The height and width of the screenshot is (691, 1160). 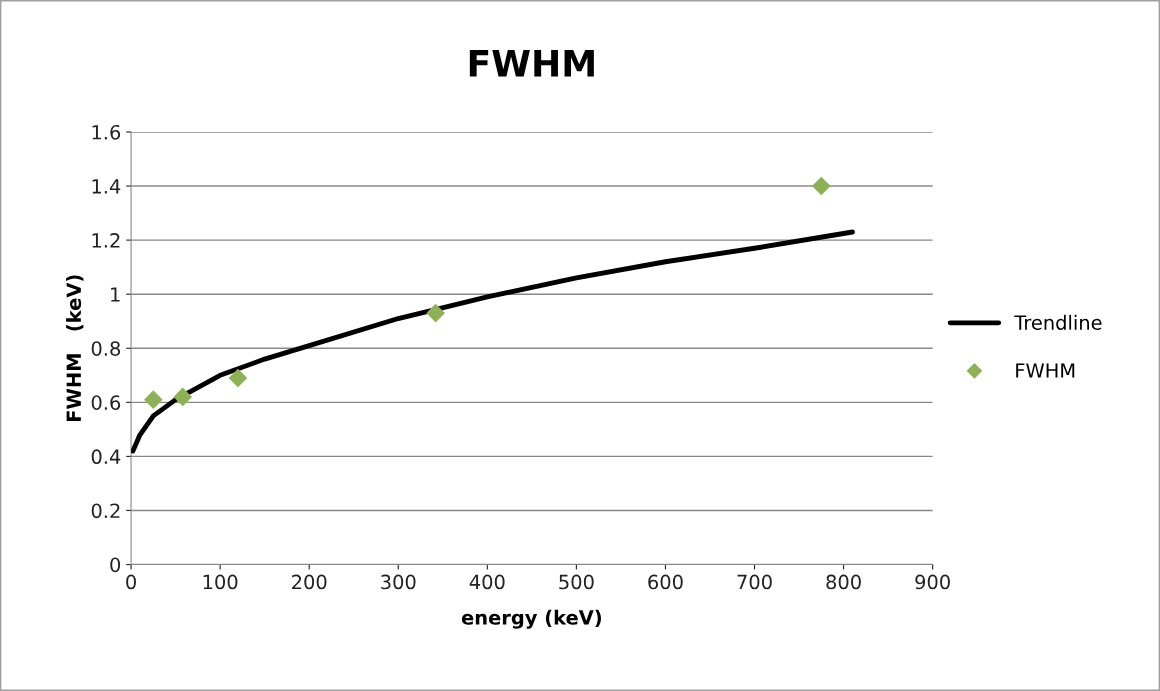 I want to click on x-tick-label: 800, so click(x=843, y=582).